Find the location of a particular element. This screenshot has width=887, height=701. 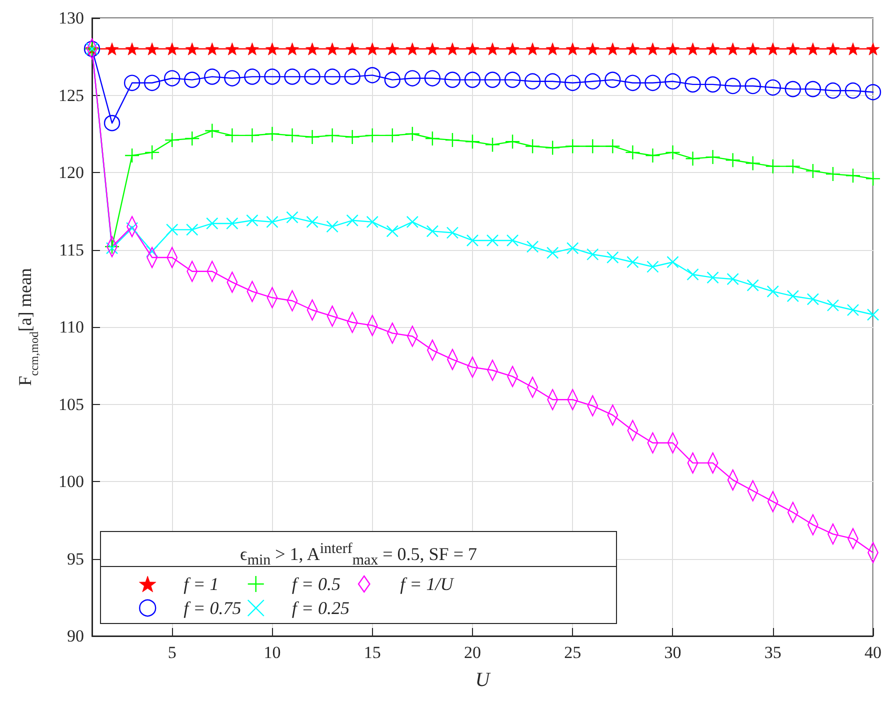

y-tick-label: 130 is located at coordinates (71, 18).